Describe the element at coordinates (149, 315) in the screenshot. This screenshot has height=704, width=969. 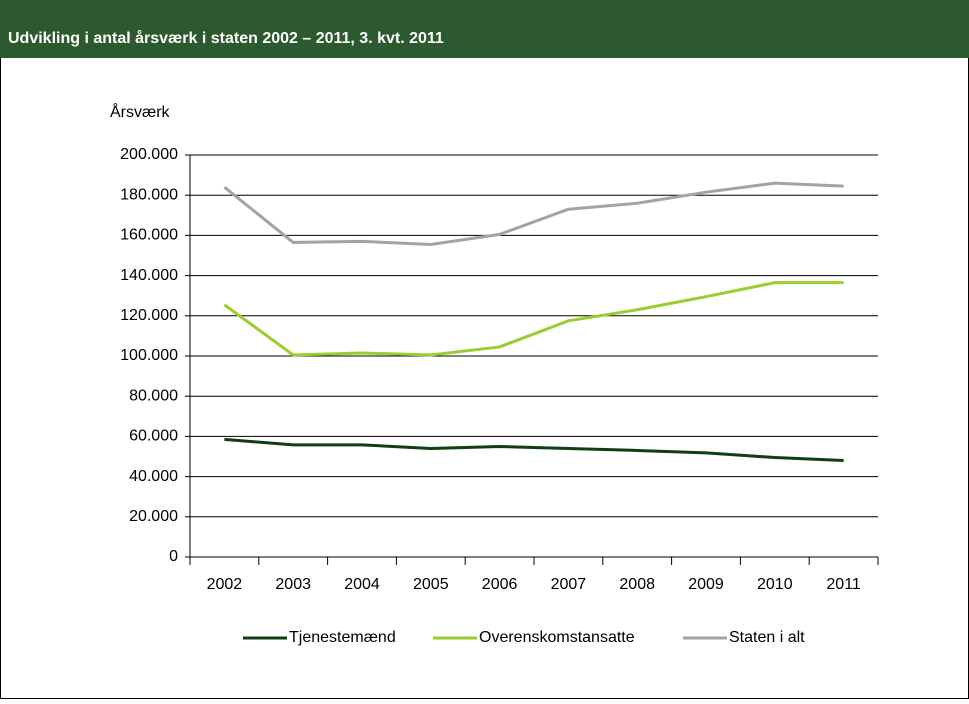
I see `y-tick-label: 120.000` at that location.